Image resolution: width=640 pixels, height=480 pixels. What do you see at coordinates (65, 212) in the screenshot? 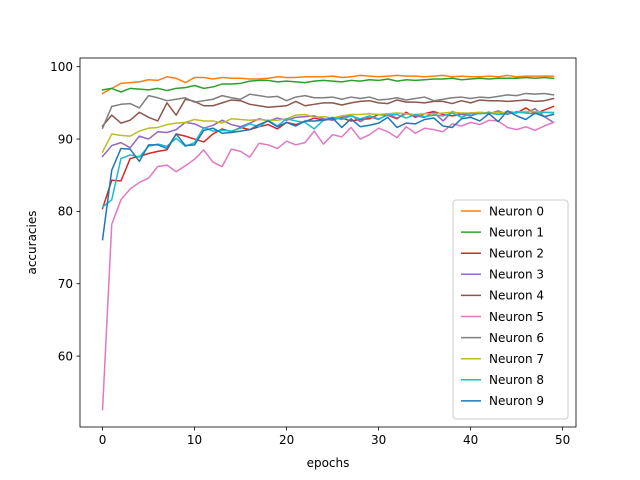
I see `y-tick-label: 80` at bounding box center [65, 212].